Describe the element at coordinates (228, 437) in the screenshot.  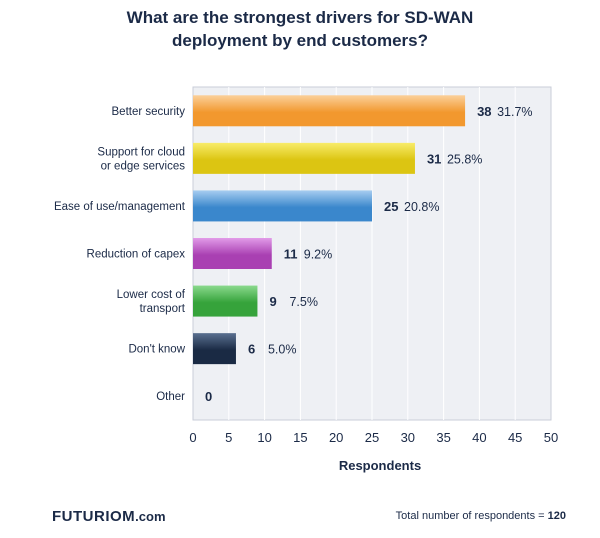
I see `x-tick-label: 5` at that location.